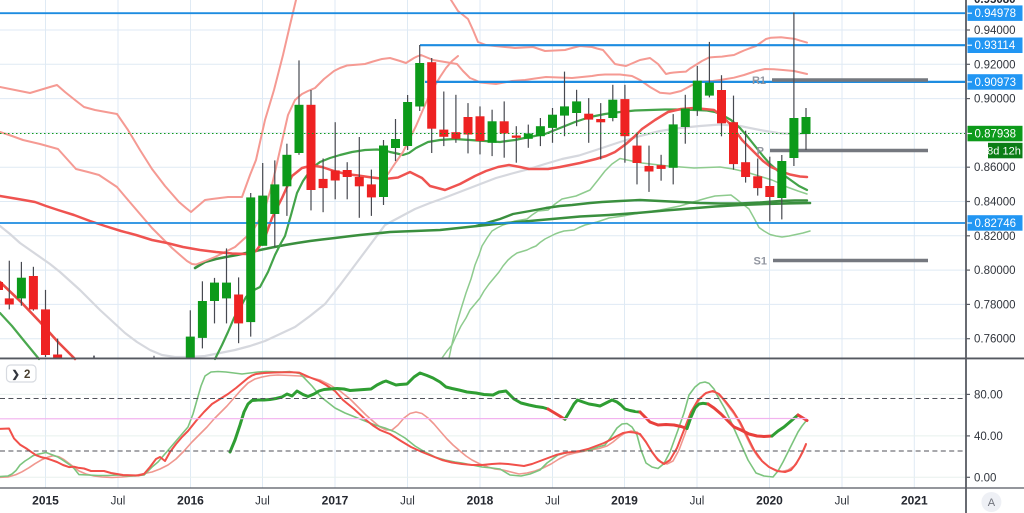  What do you see at coordinates (995, 46) in the screenshot?
I see `svg-text: 0.93114` at bounding box center [995, 46].